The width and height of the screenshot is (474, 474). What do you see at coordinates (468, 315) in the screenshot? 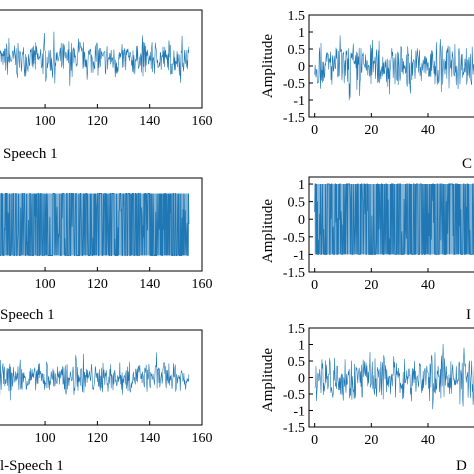
I see `panel-caption: I` at bounding box center [468, 315].